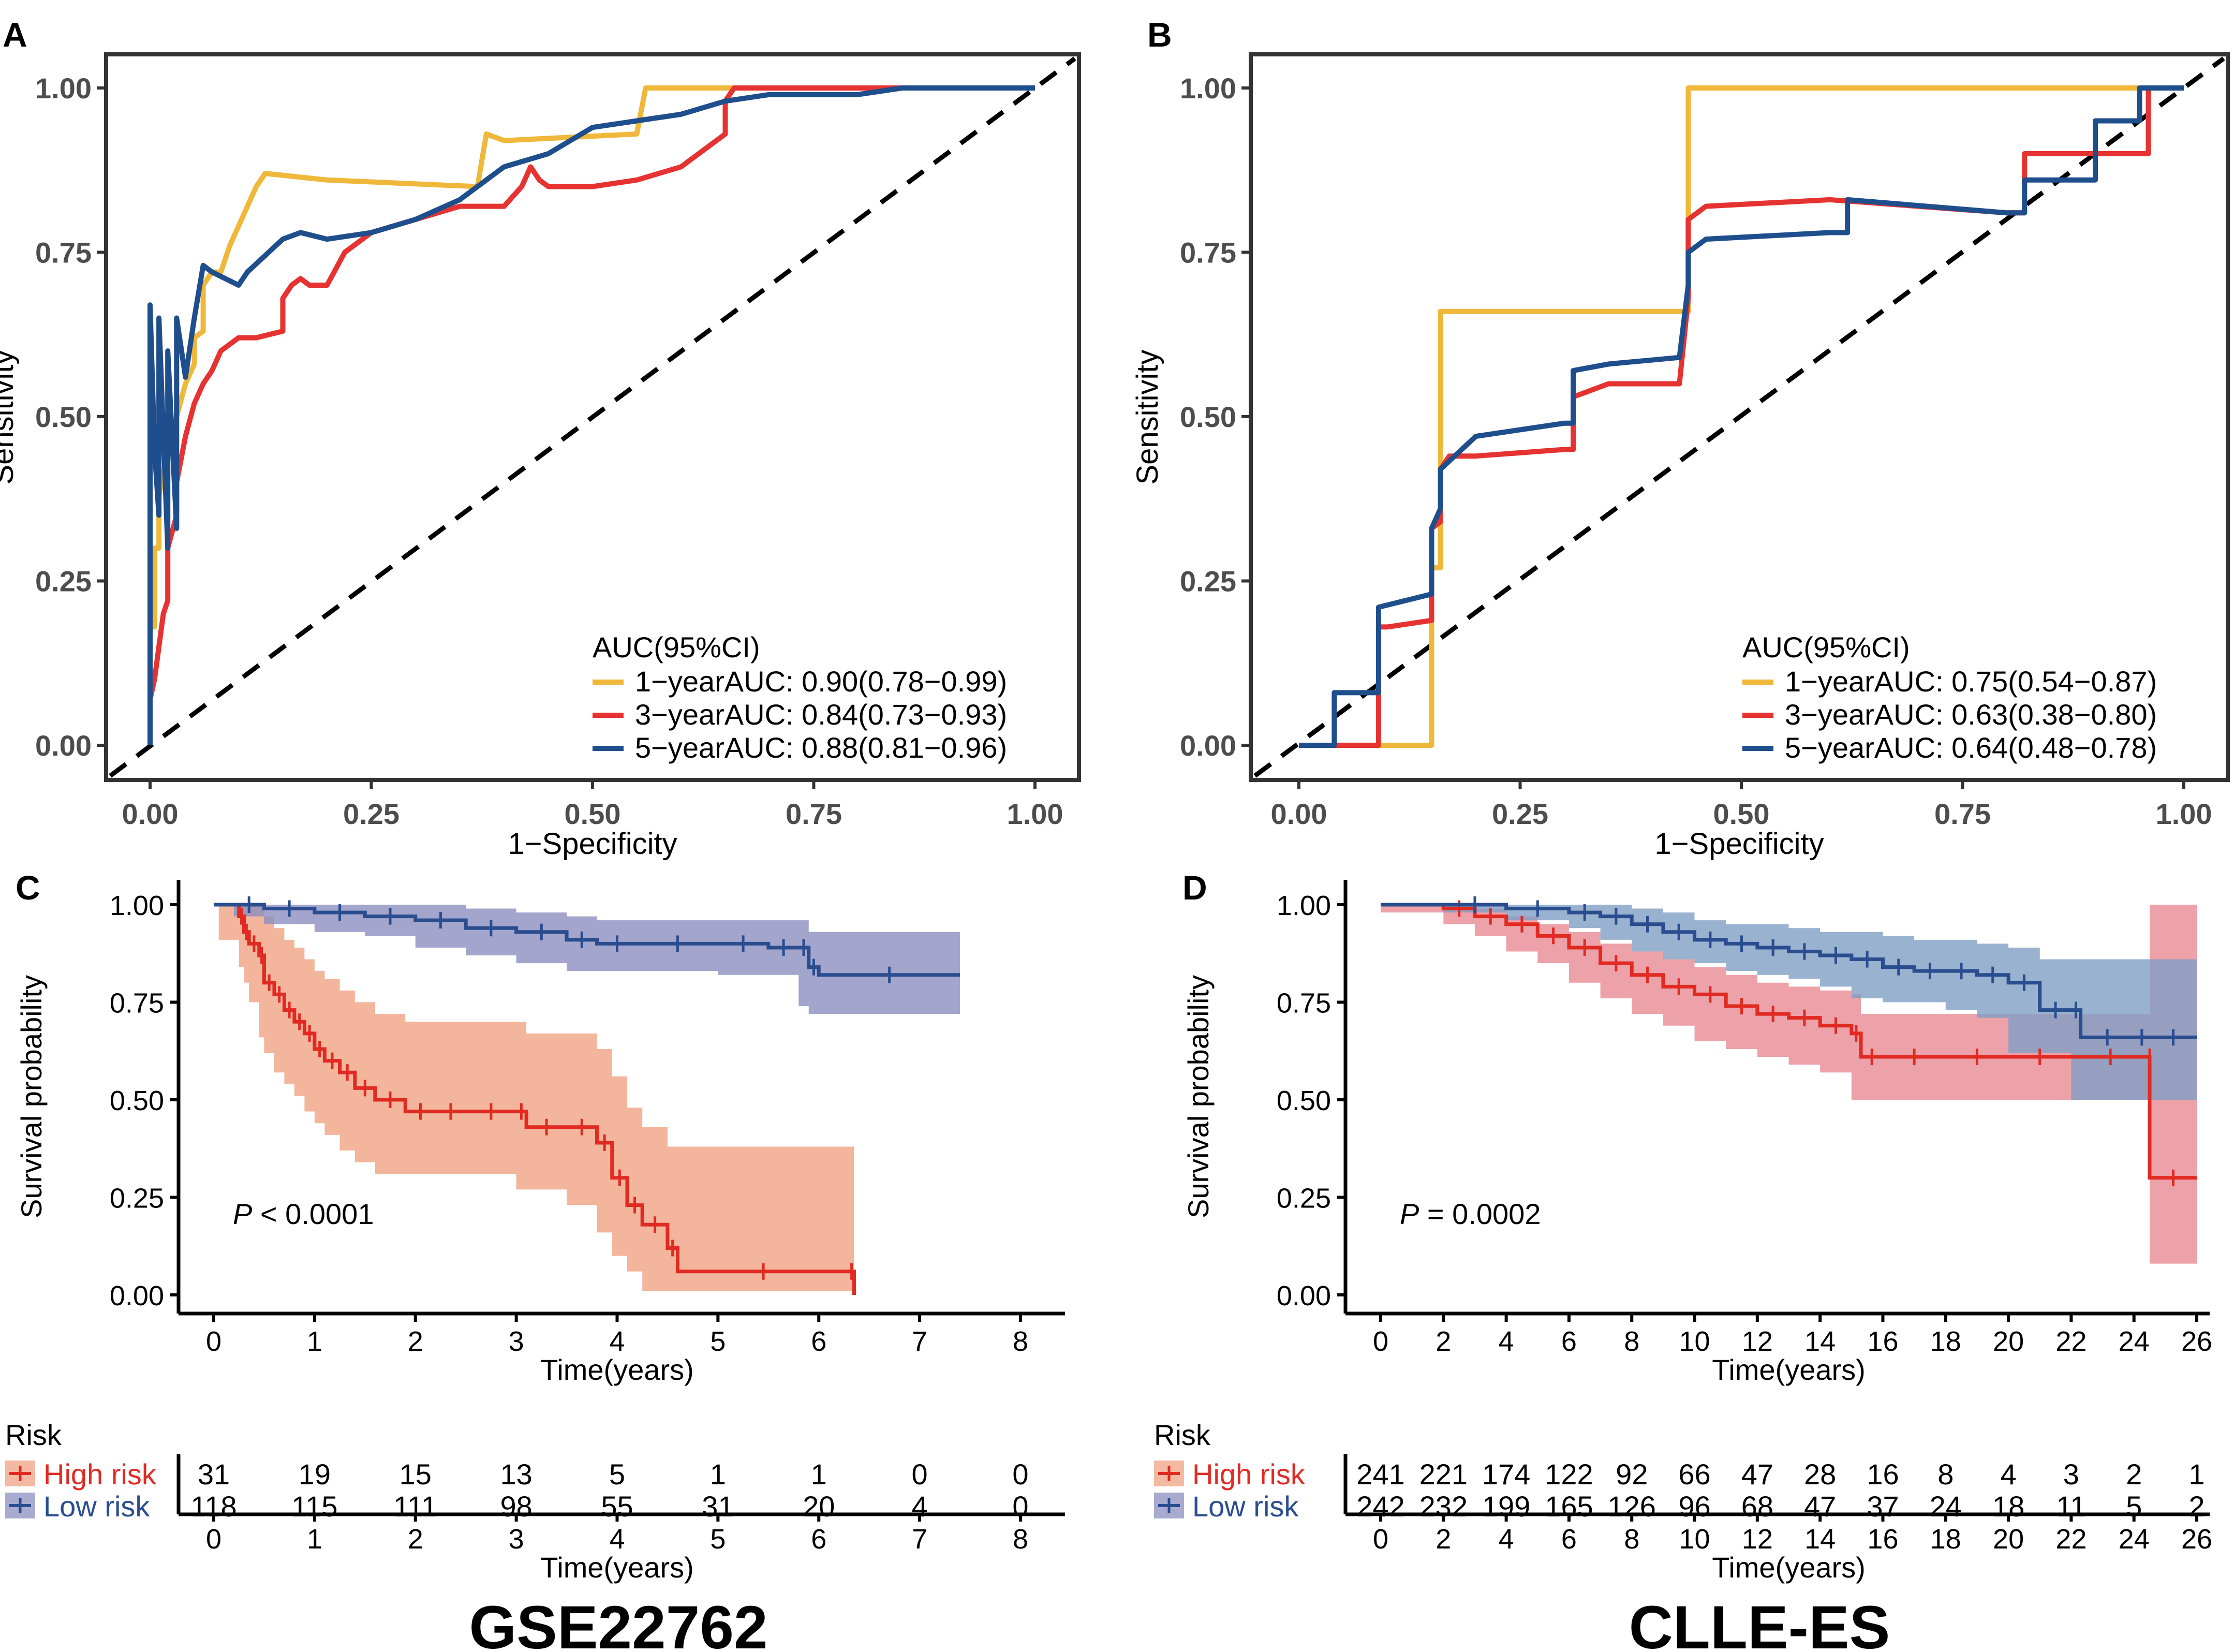  Describe the element at coordinates (821, 748) in the screenshot. I see `legend-label: 5−yearAUC: 0.88(0.81−0.96)` at that location.